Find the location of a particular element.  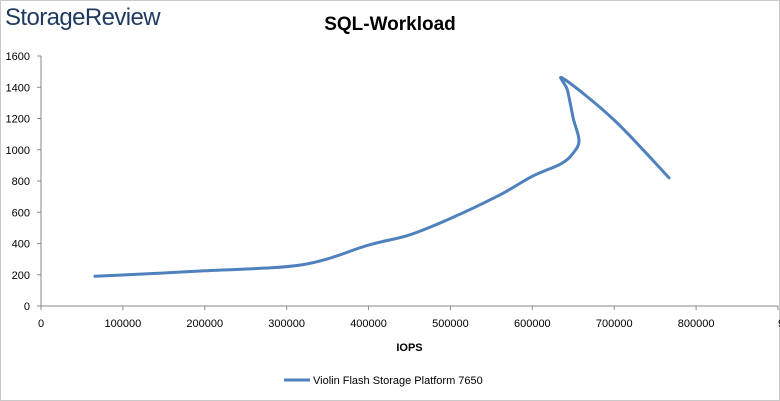

y-tick-label: 800 is located at coordinates (21, 182).